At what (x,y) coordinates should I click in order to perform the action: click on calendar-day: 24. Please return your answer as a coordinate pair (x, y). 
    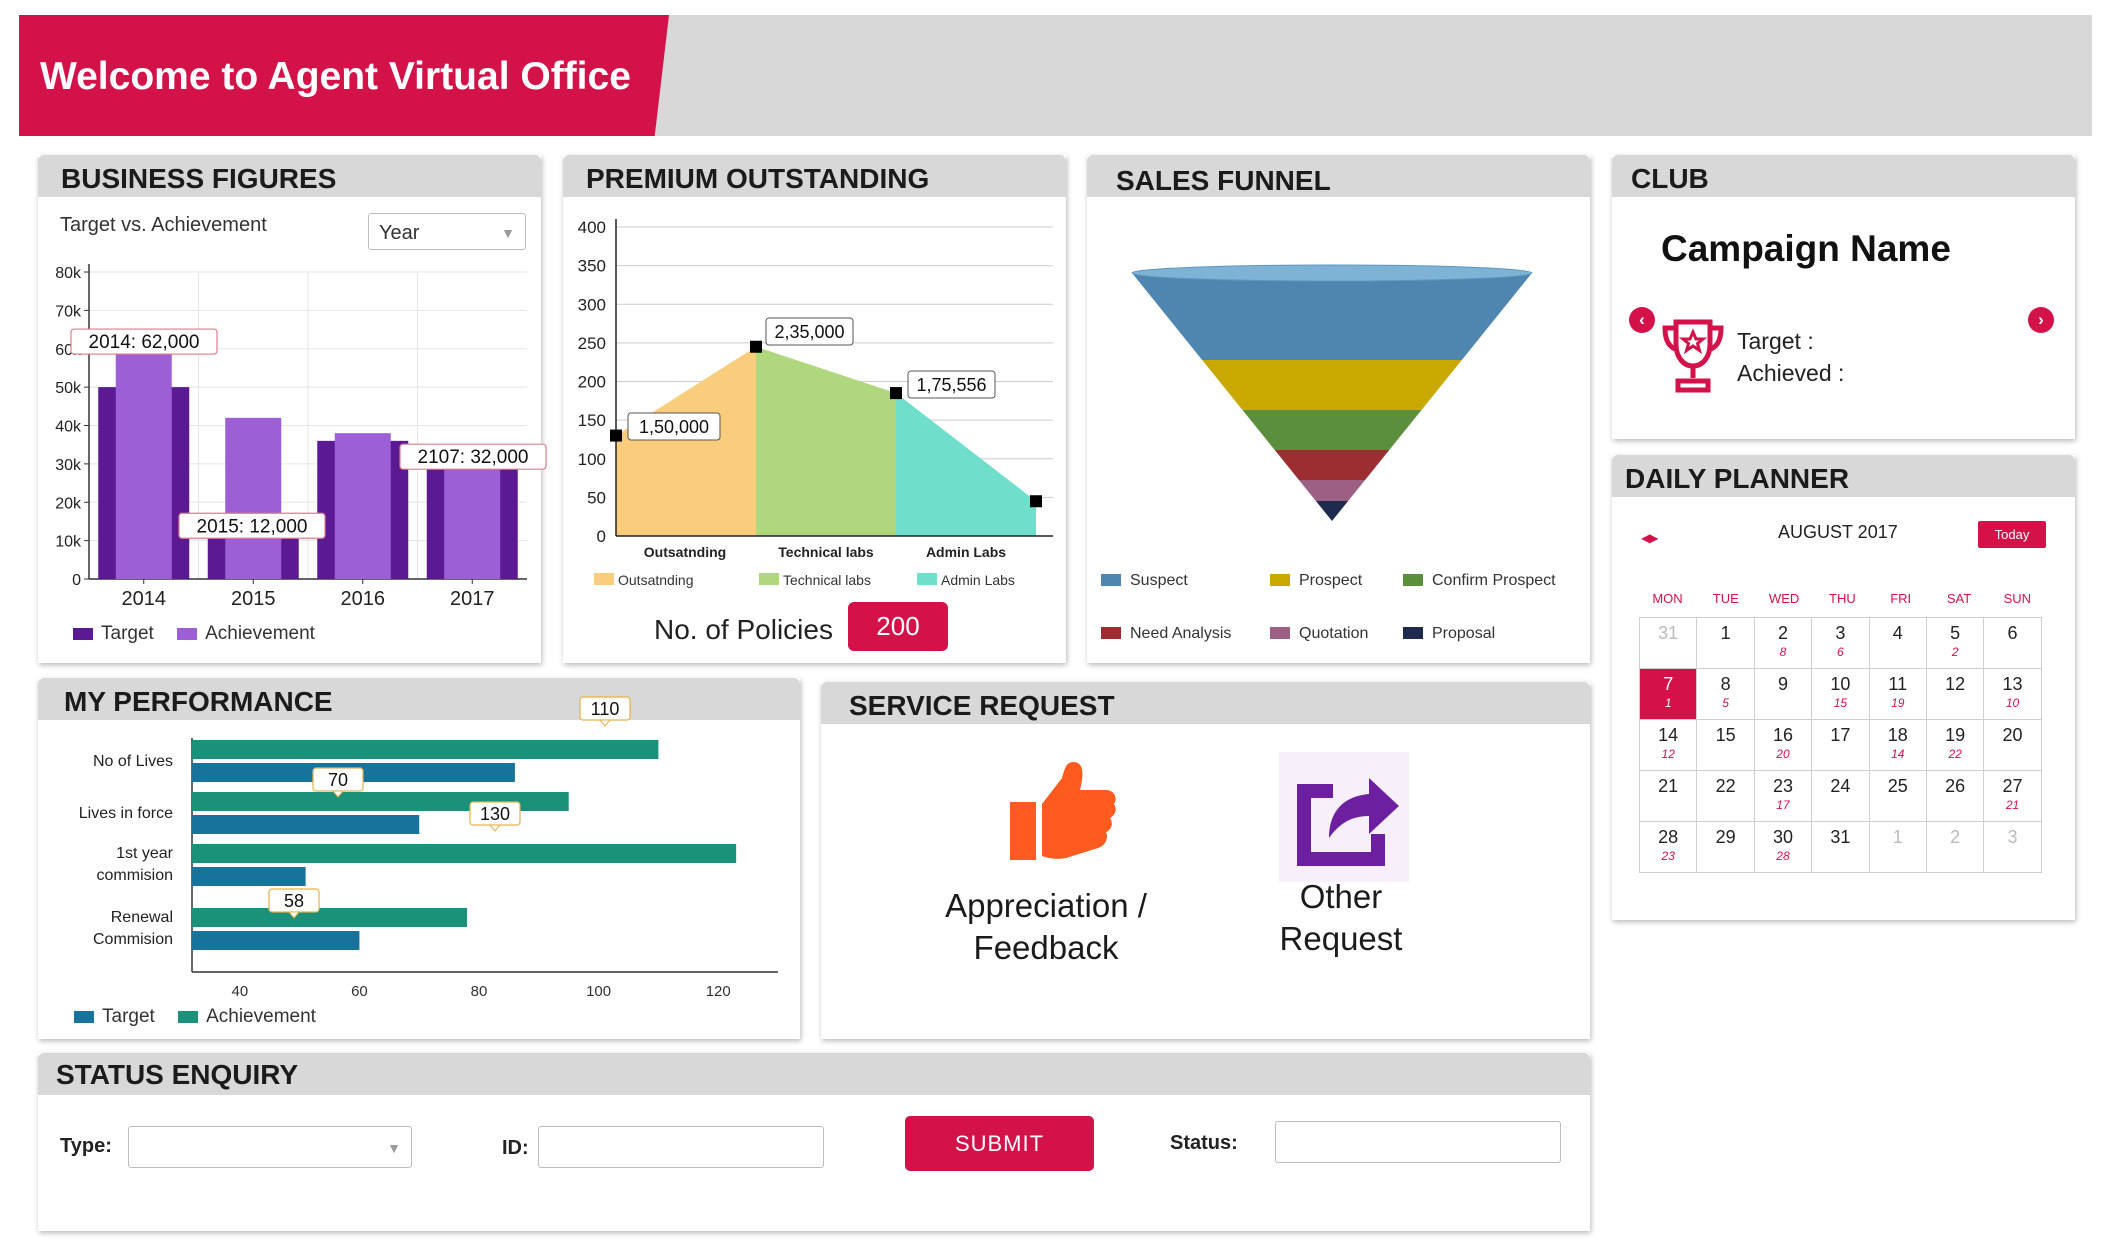
    Looking at the image, I should click on (1840, 796).